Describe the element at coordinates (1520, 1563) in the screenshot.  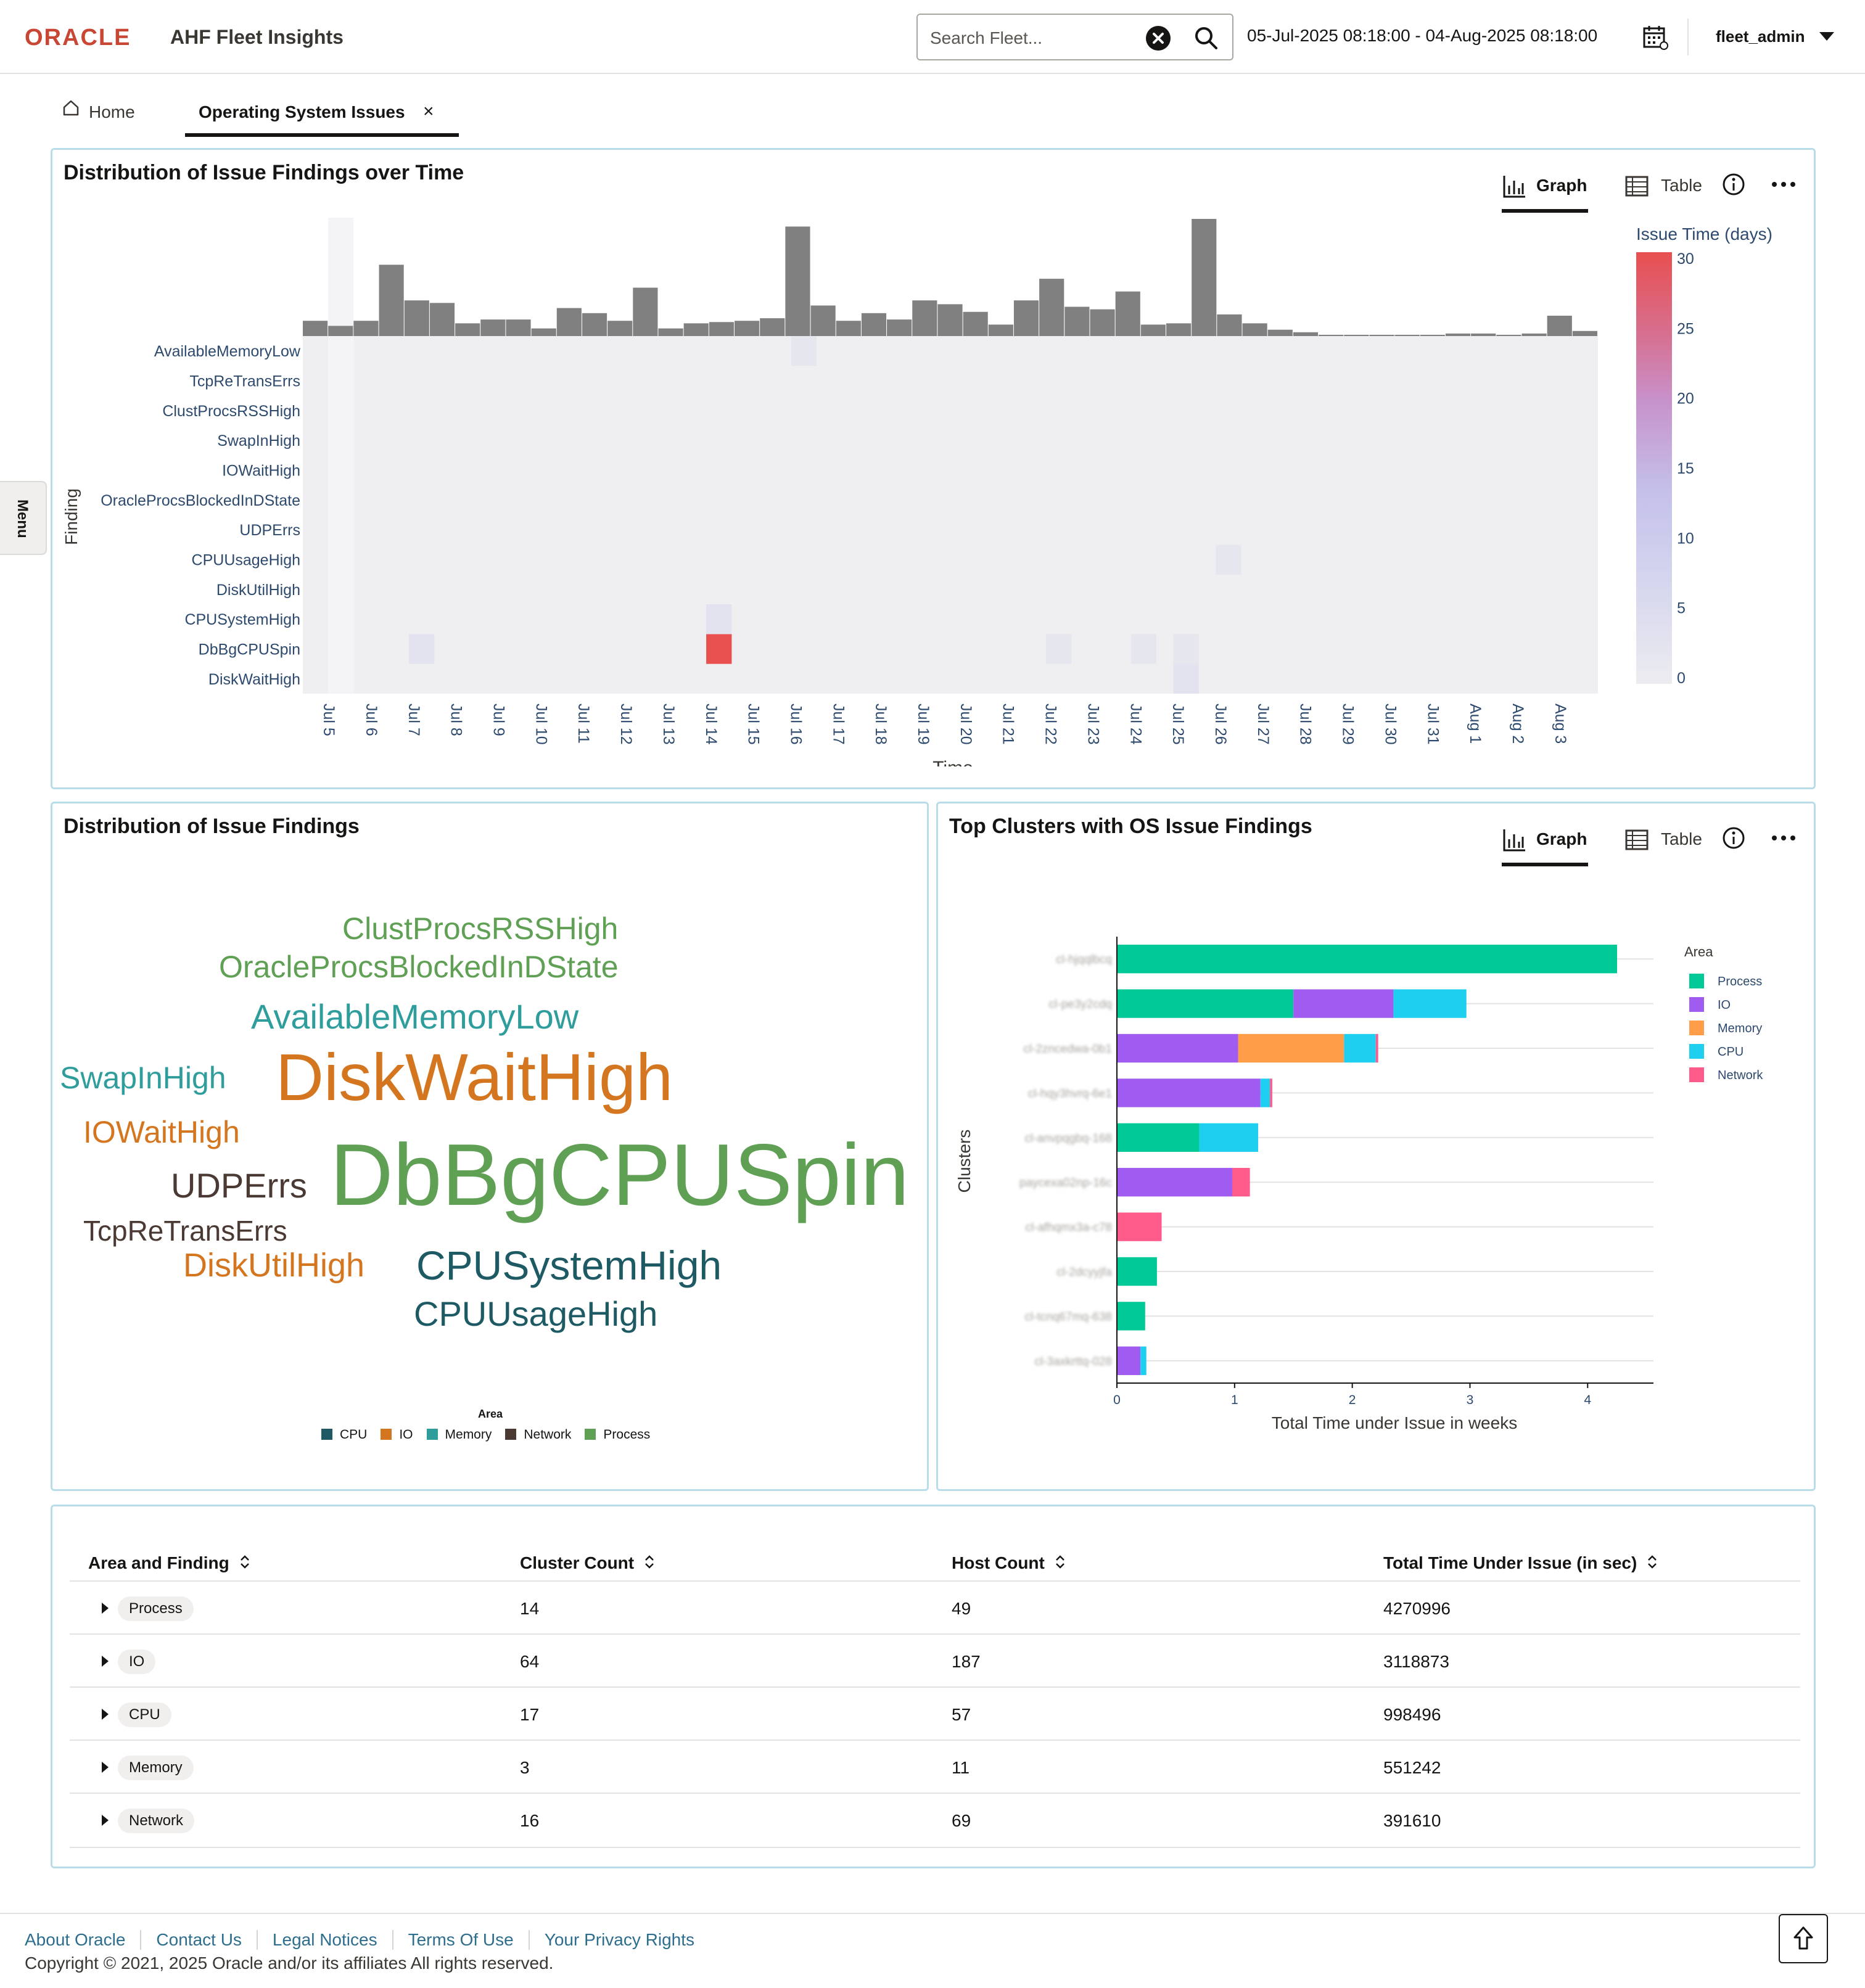
I see `column-header: Total Time Under Issue (in sec)` at that location.